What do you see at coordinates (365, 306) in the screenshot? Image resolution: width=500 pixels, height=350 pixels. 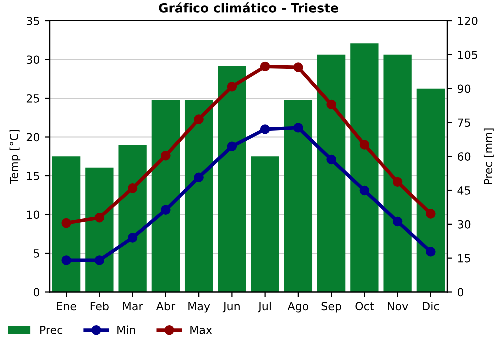 I see `x-tick-label: Oct` at bounding box center [365, 306].